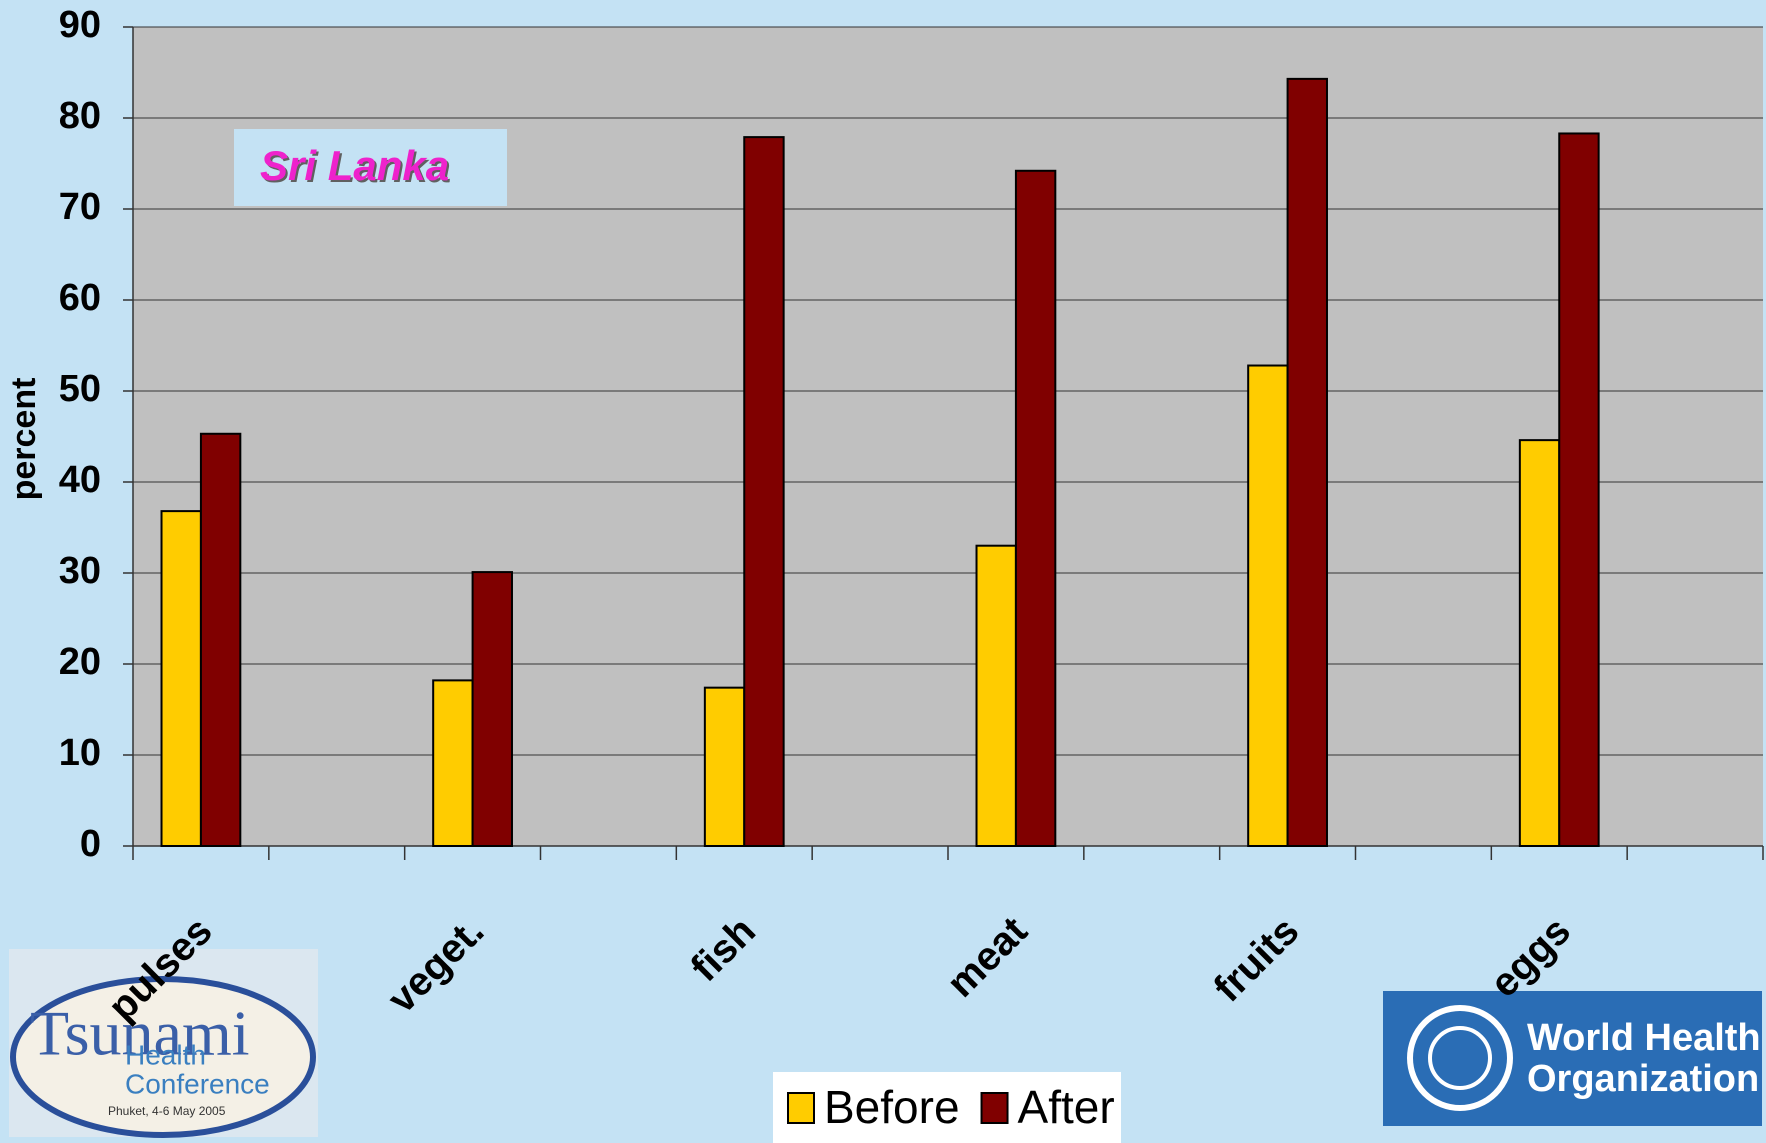  I want to click on y-axis-title: percent, so click(24, 439).